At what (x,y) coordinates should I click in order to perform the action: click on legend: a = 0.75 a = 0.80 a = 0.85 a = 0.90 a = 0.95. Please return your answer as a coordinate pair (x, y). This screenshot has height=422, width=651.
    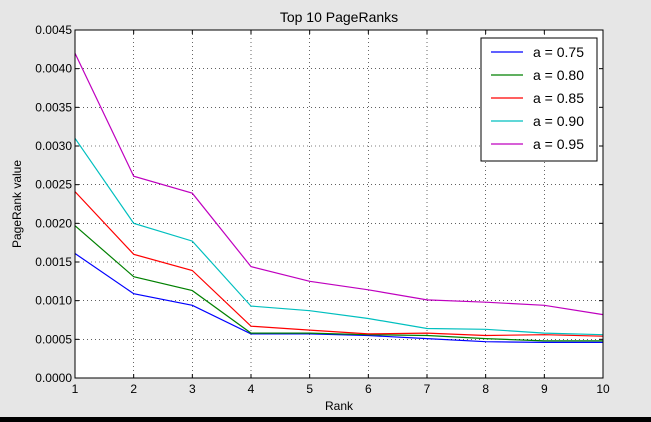
    Looking at the image, I should click on (539, 99).